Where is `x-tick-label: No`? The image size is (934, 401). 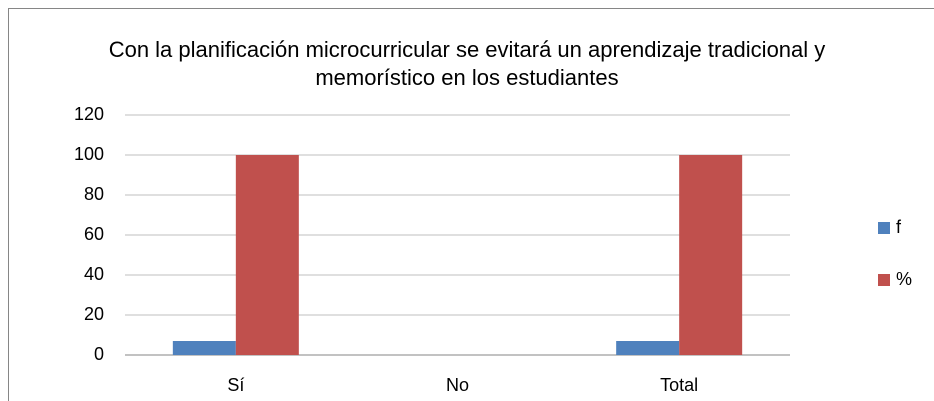 x-tick-label: No is located at coordinates (457, 385).